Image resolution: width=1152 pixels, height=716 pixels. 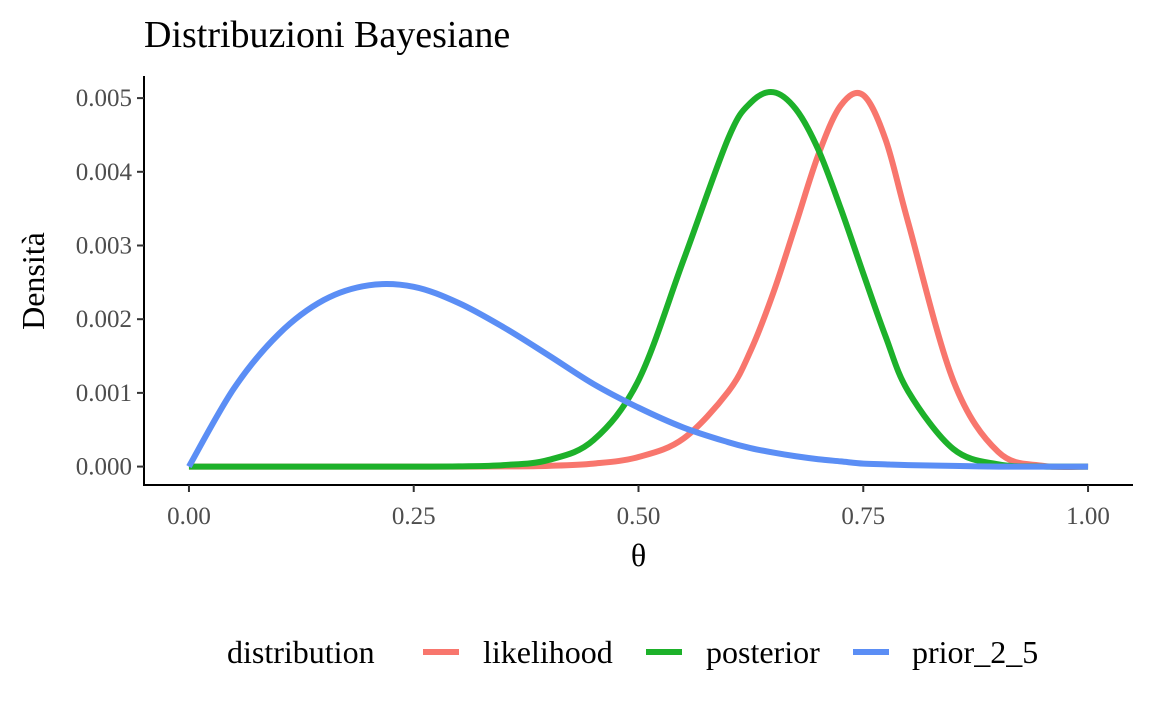 What do you see at coordinates (414, 516) in the screenshot?
I see `x-tick-label: 0.25` at bounding box center [414, 516].